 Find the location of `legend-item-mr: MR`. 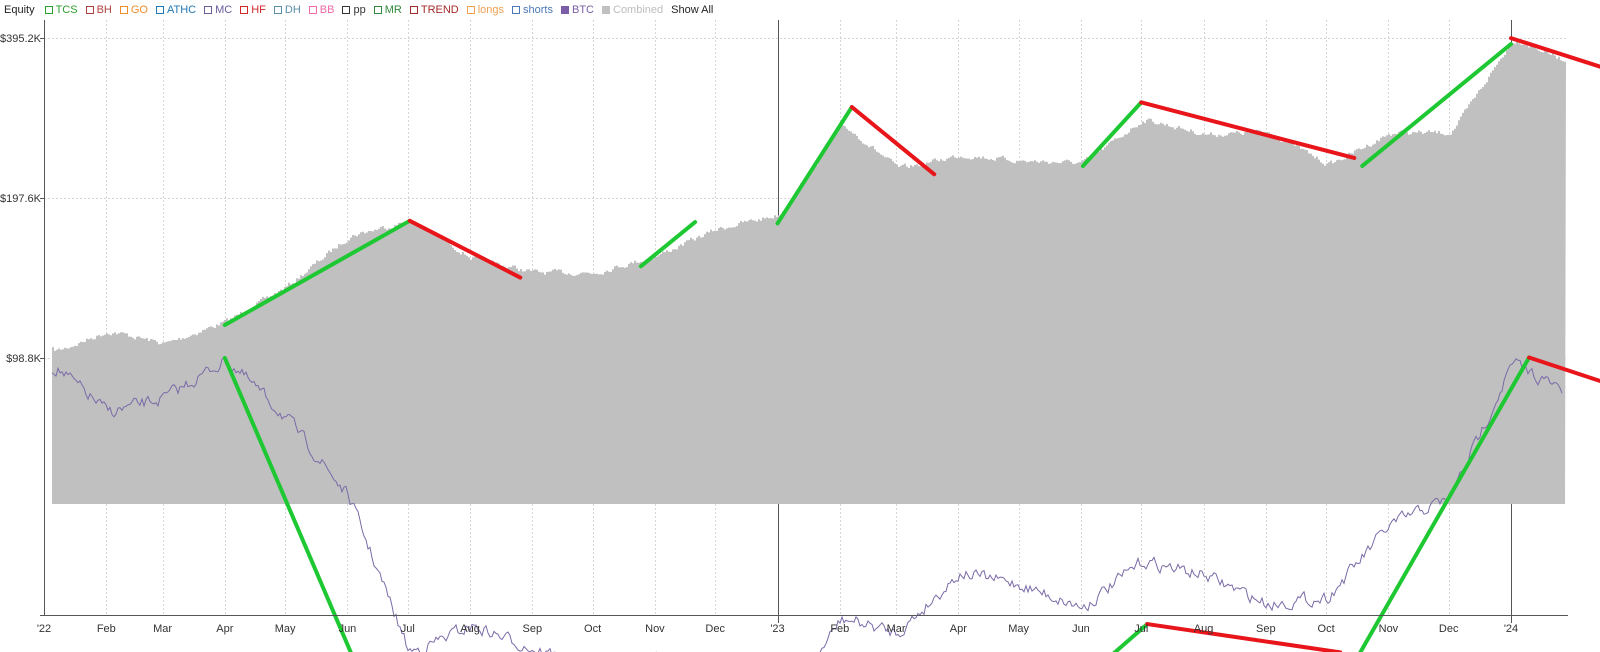

legend-item-mr: MR is located at coordinates (387, 10).